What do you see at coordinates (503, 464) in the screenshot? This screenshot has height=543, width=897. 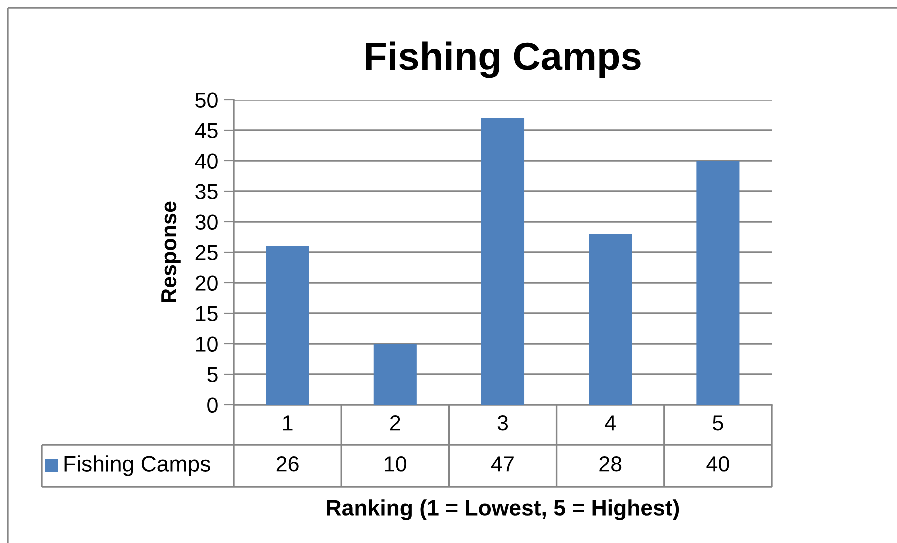 I see `data-label: 47` at bounding box center [503, 464].